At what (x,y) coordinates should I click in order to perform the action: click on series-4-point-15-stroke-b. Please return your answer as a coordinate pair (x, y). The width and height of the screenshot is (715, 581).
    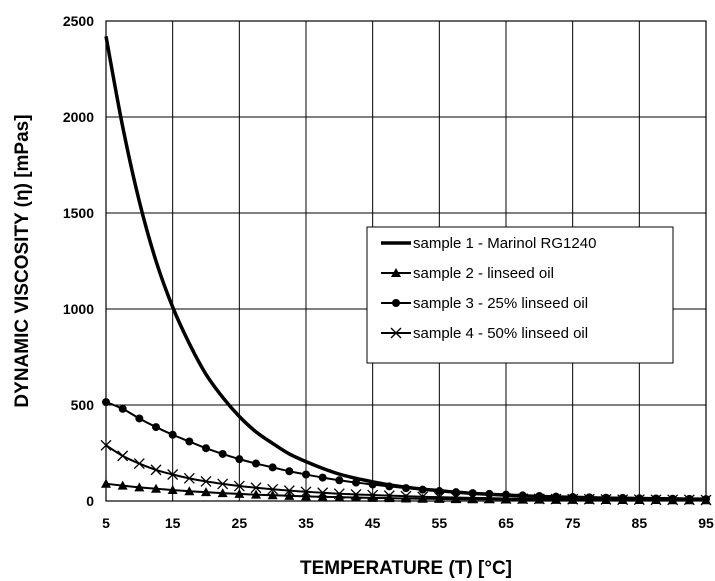
    Looking at the image, I should click on (356, 494).